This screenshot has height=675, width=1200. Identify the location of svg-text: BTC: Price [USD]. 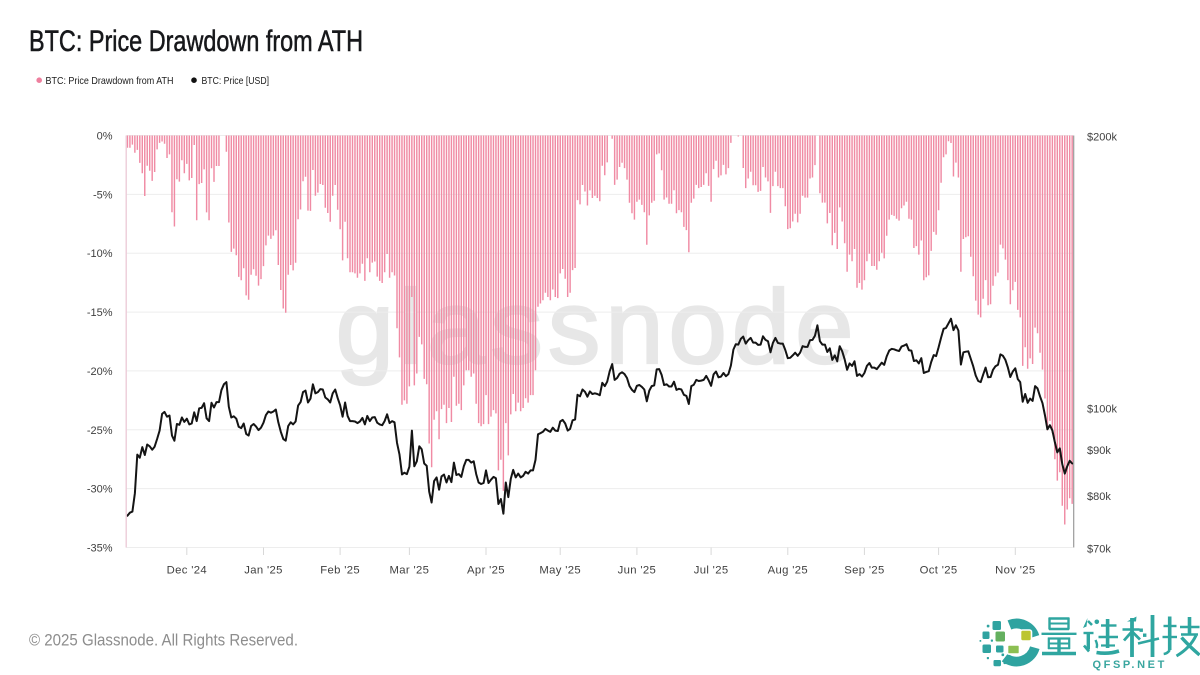
(236, 81).